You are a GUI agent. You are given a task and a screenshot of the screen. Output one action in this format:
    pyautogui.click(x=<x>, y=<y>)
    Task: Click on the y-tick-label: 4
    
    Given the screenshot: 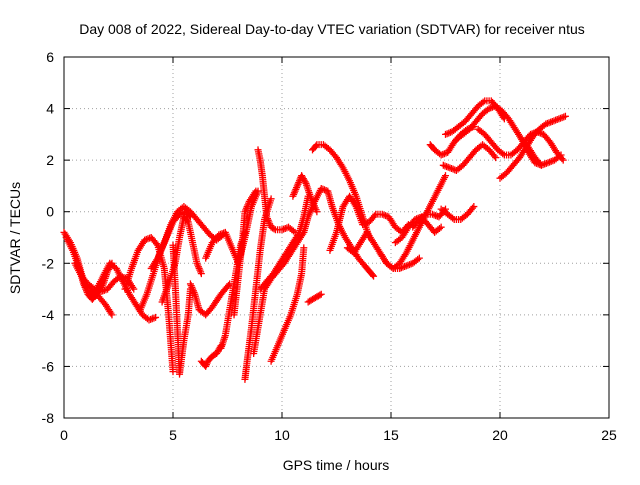 What is the action you would take?
    pyautogui.click(x=50, y=109)
    